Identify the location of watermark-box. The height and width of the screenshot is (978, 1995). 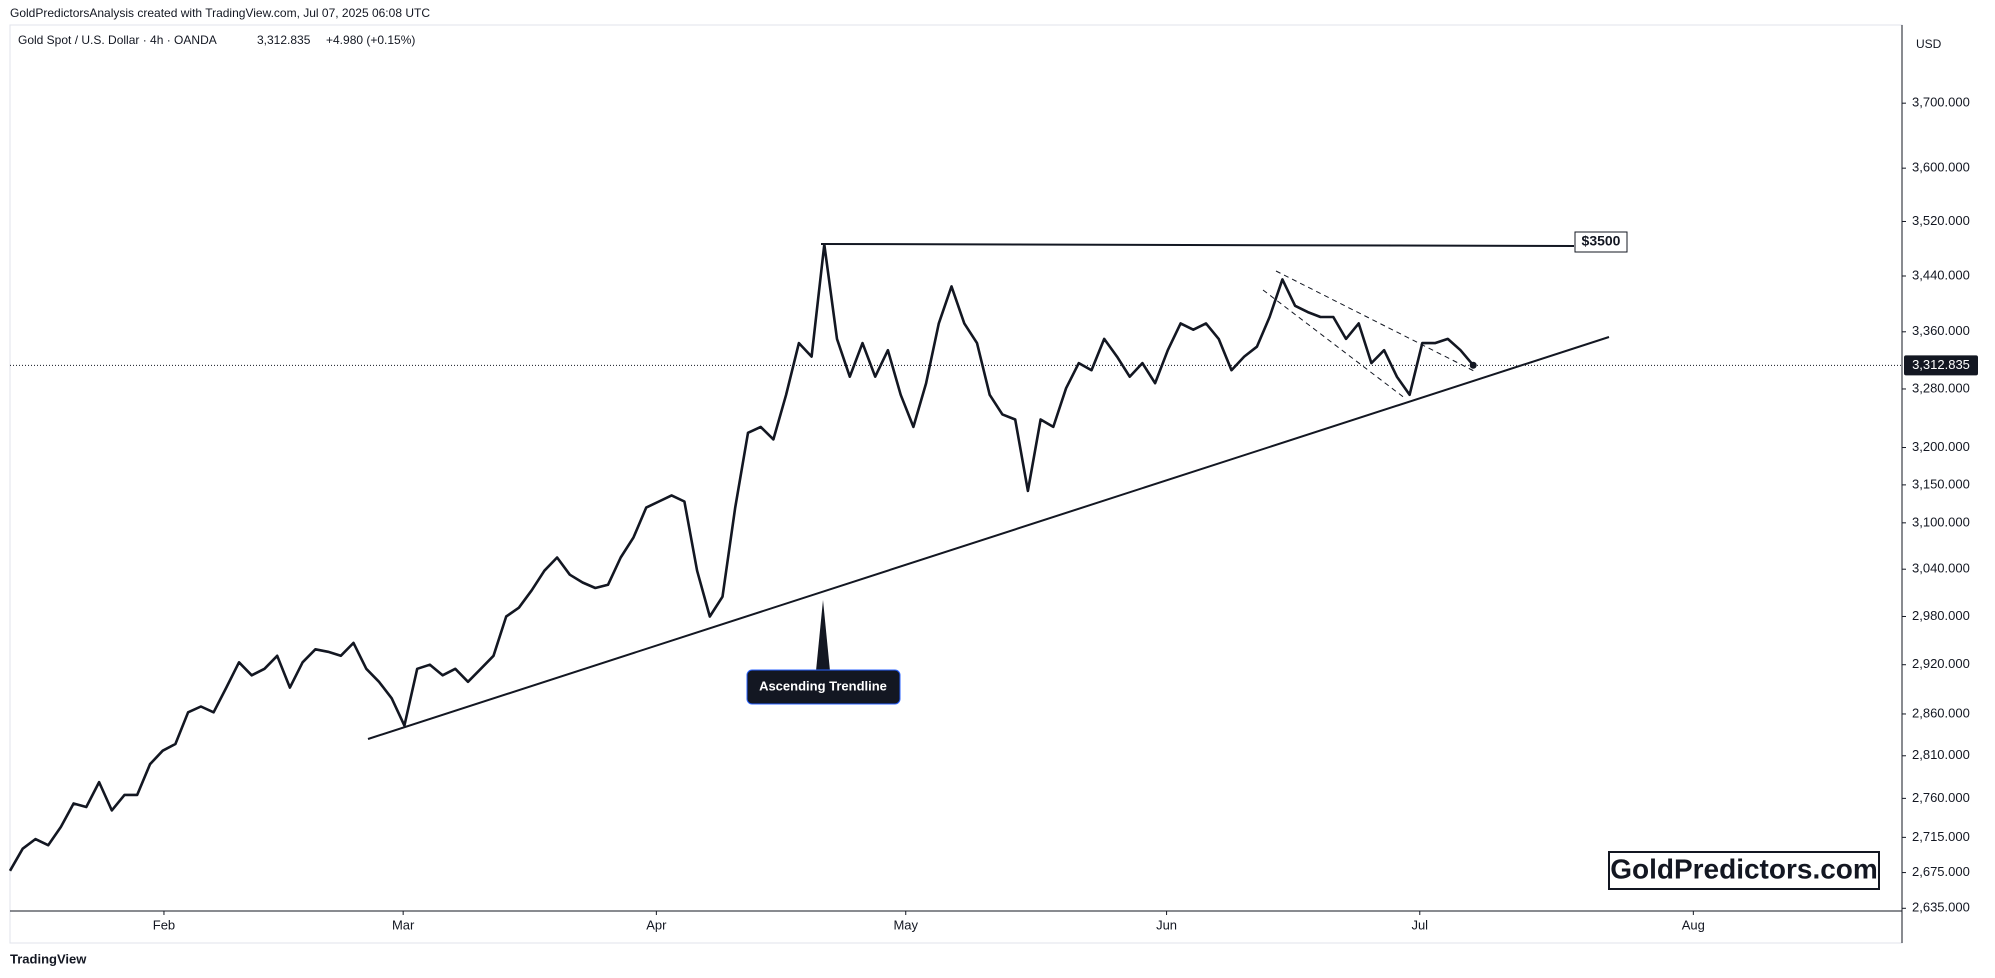
(1744, 870).